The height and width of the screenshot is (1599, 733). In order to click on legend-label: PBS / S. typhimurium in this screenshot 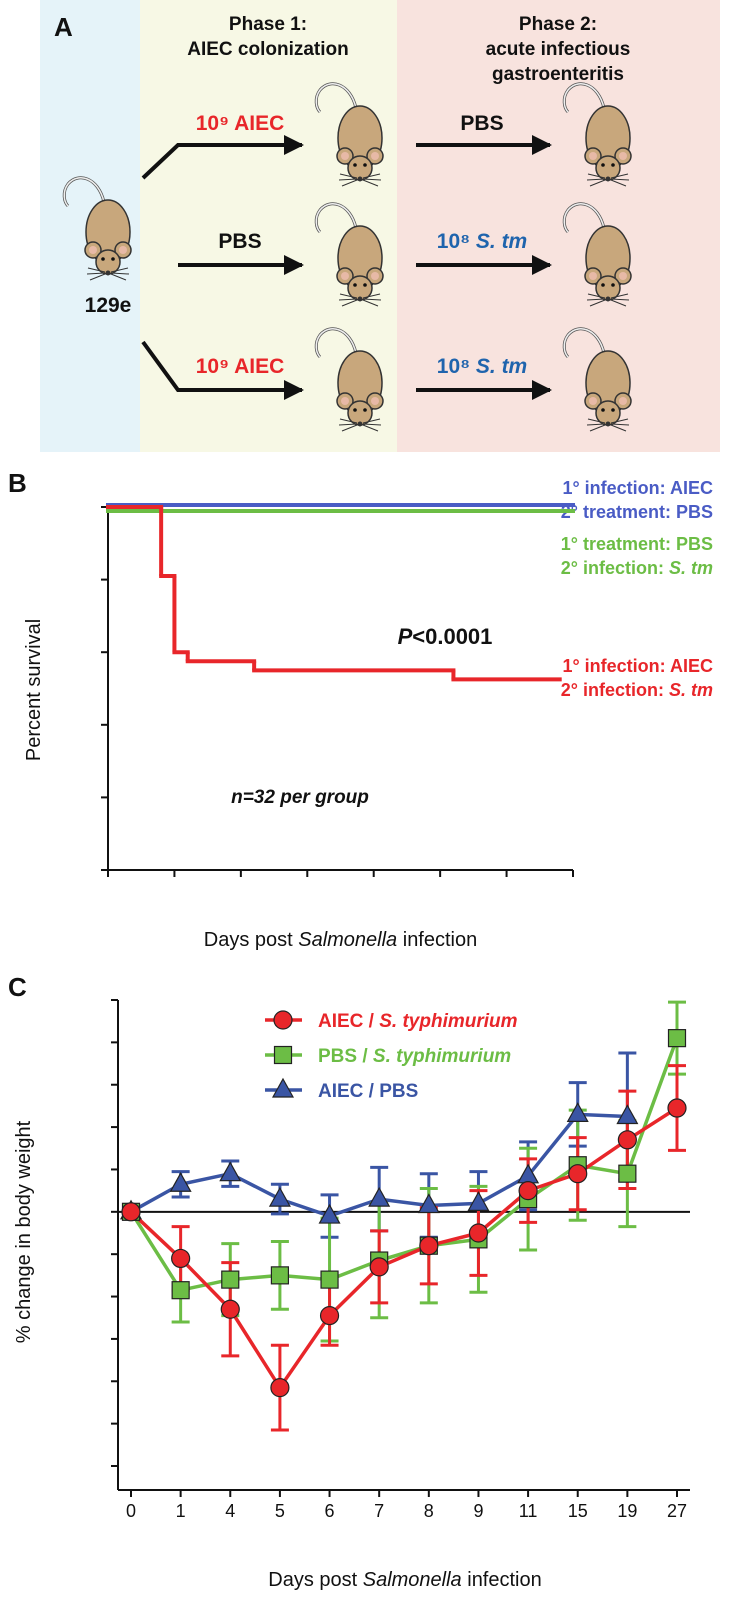, I will do `click(414, 1056)`.